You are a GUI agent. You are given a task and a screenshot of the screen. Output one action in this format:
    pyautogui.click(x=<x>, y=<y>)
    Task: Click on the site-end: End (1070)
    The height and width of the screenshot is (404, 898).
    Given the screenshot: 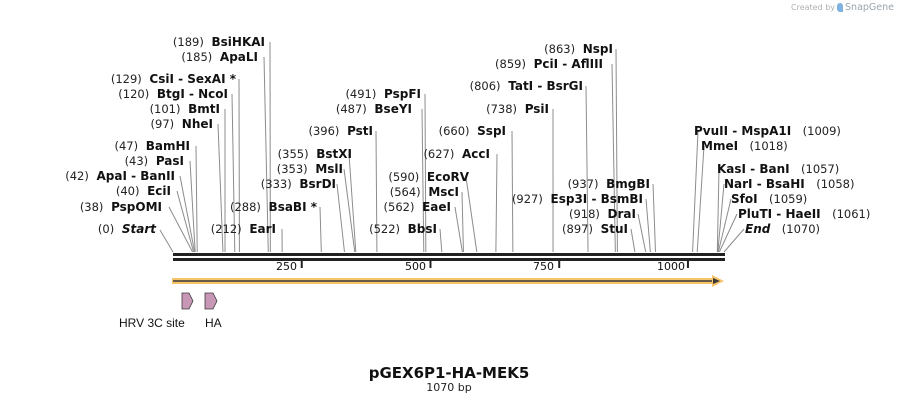 What is the action you would take?
    pyautogui.click(x=783, y=229)
    